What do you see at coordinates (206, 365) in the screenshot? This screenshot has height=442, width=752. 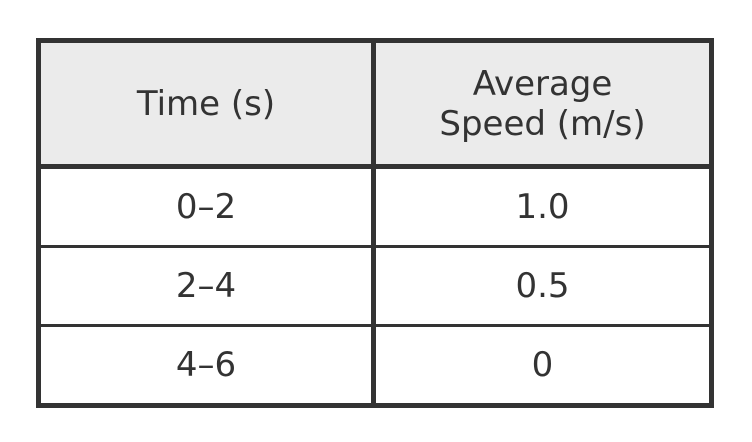 I see `cell-time: 4–6` at bounding box center [206, 365].